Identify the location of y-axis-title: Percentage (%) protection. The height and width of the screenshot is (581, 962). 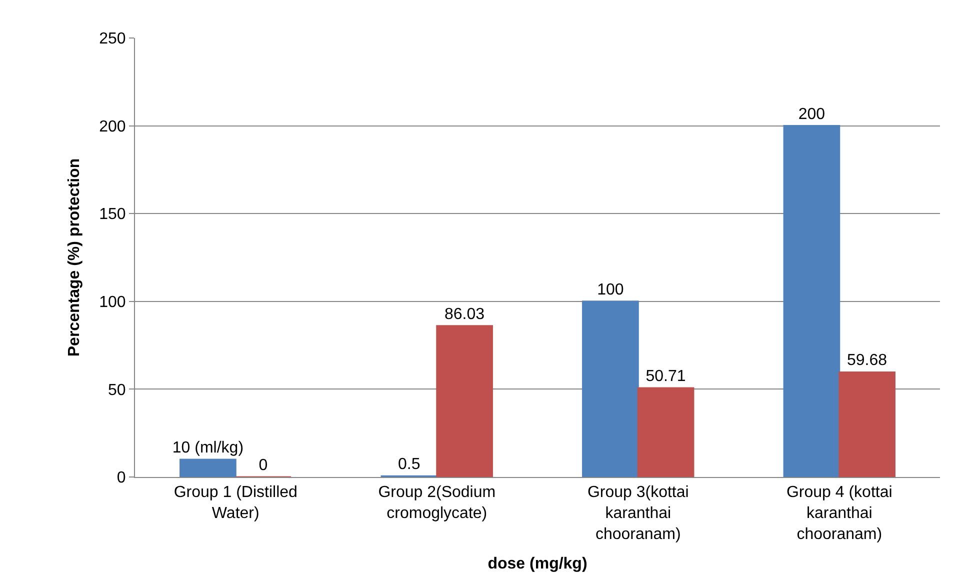
(74, 257).